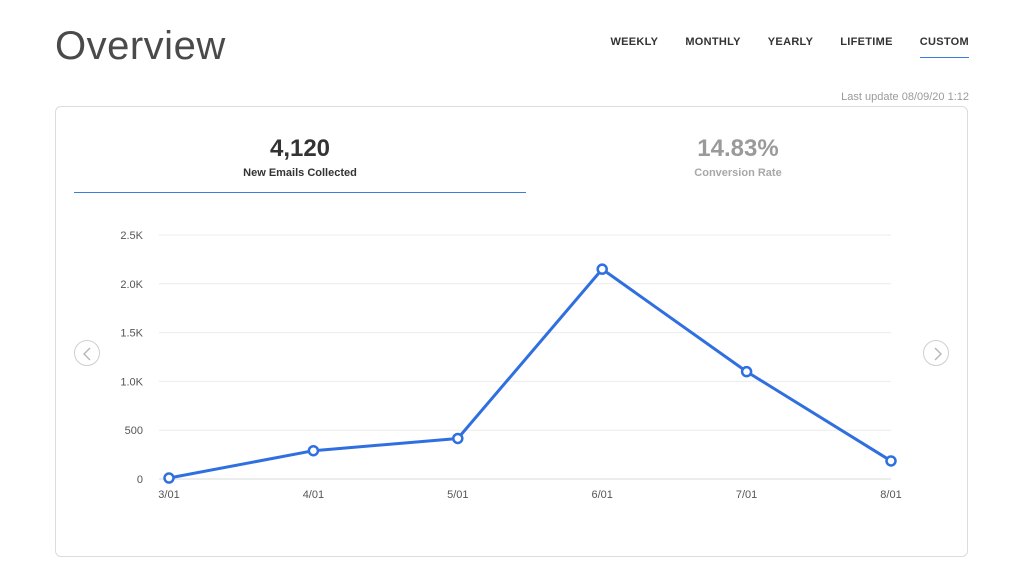 Image resolution: width=1024 pixels, height=577 pixels. What do you see at coordinates (131, 285) in the screenshot?
I see `y-tick-label: 2.0K` at bounding box center [131, 285].